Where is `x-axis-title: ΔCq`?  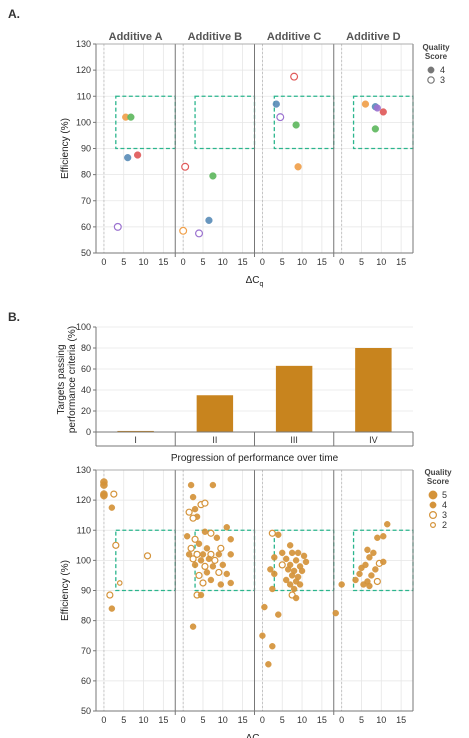
x-axis-title: ΔCq is located at coordinates (255, 735).